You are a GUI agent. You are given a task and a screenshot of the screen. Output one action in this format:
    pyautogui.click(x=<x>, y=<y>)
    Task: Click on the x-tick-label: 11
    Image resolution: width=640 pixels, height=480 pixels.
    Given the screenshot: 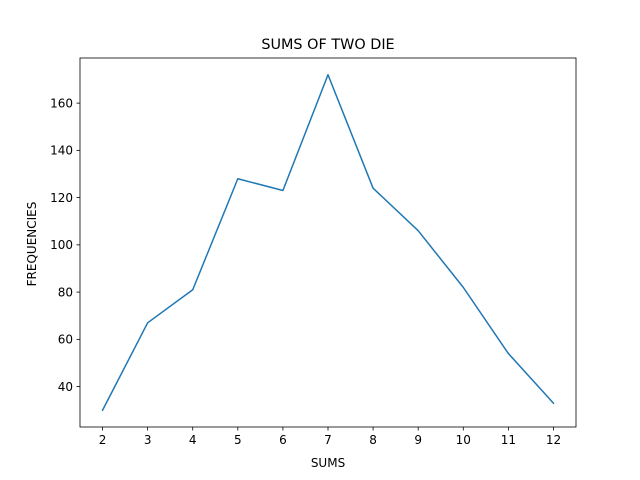 What is the action you would take?
    pyautogui.click(x=508, y=440)
    